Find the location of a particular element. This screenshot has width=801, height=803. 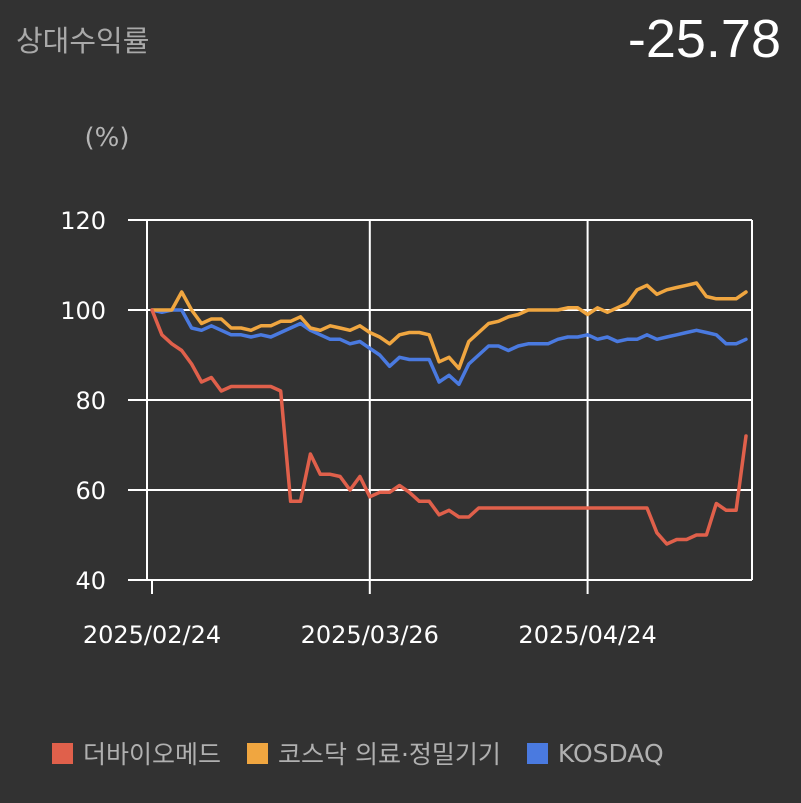

chart-header-label: 상대수익률 is located at coordinates (83, 41).